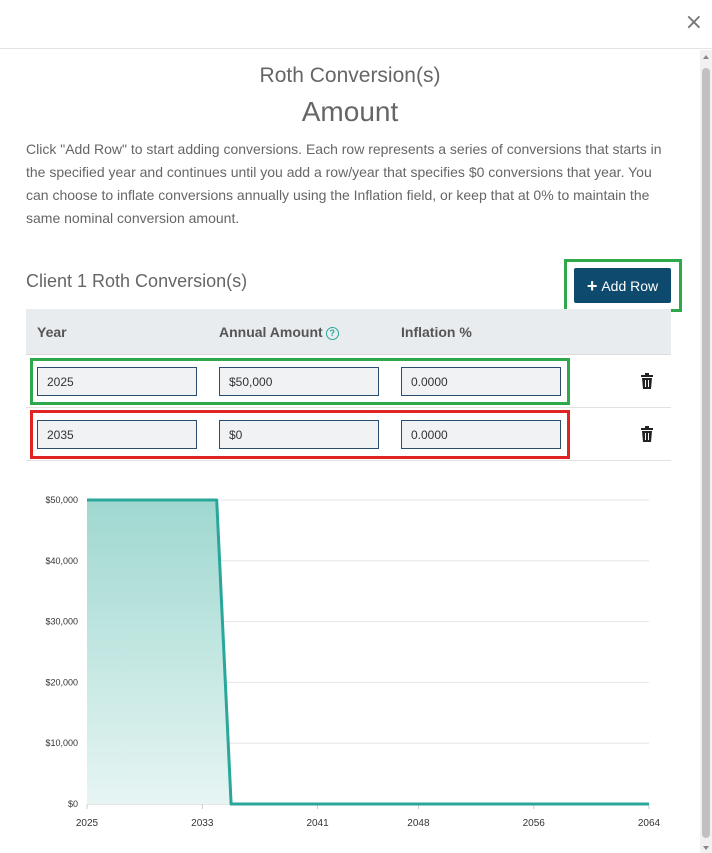  What do you see at coordinates (350, 111) in the screenshot?
I see `page-title: Amount` at bounding box center [350, 111].